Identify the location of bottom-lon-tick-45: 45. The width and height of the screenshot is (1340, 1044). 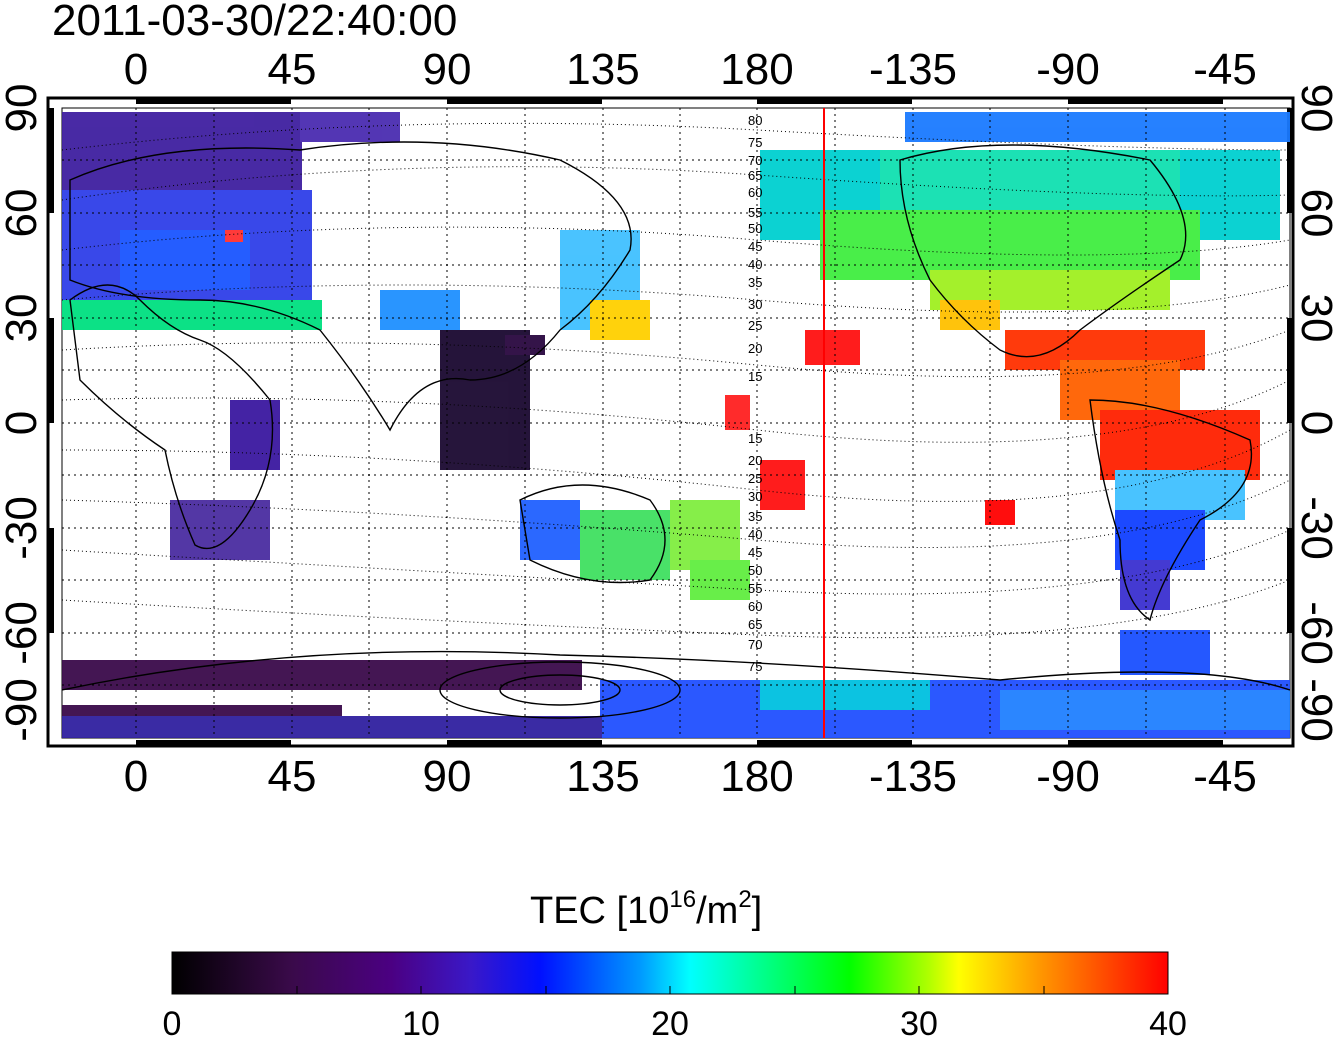
(292, 776).